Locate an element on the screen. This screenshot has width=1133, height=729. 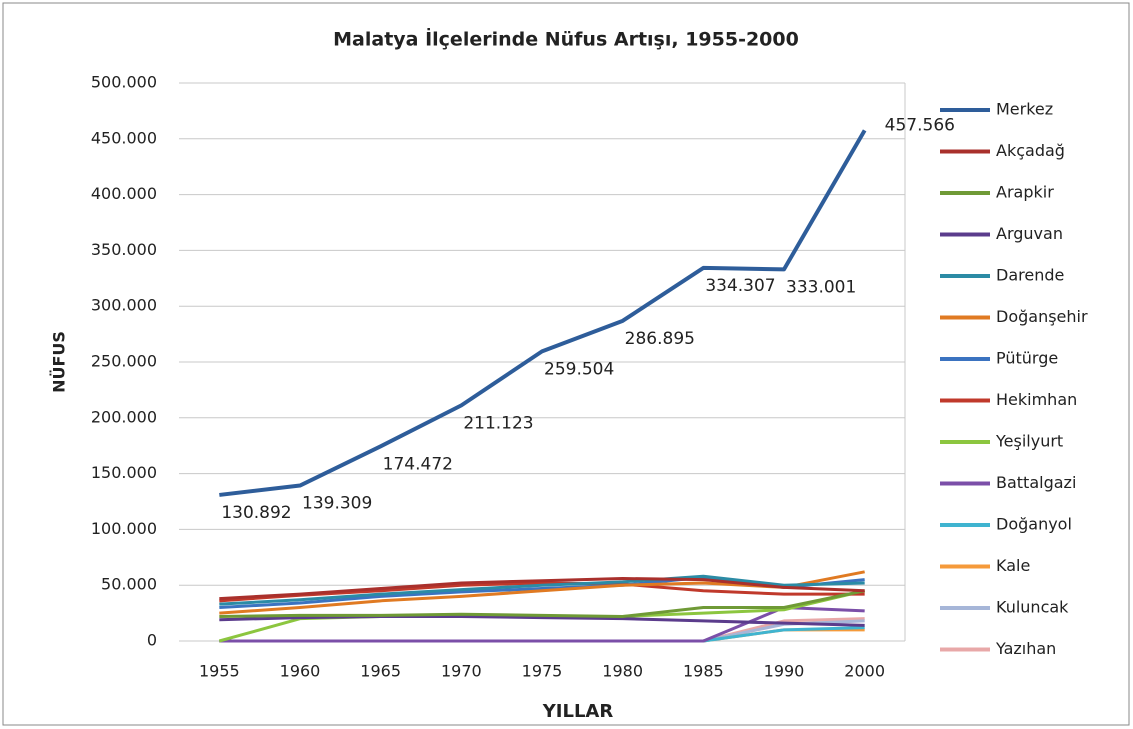
y-axis-label: NÜFUS is located at coordinates (59, 362).